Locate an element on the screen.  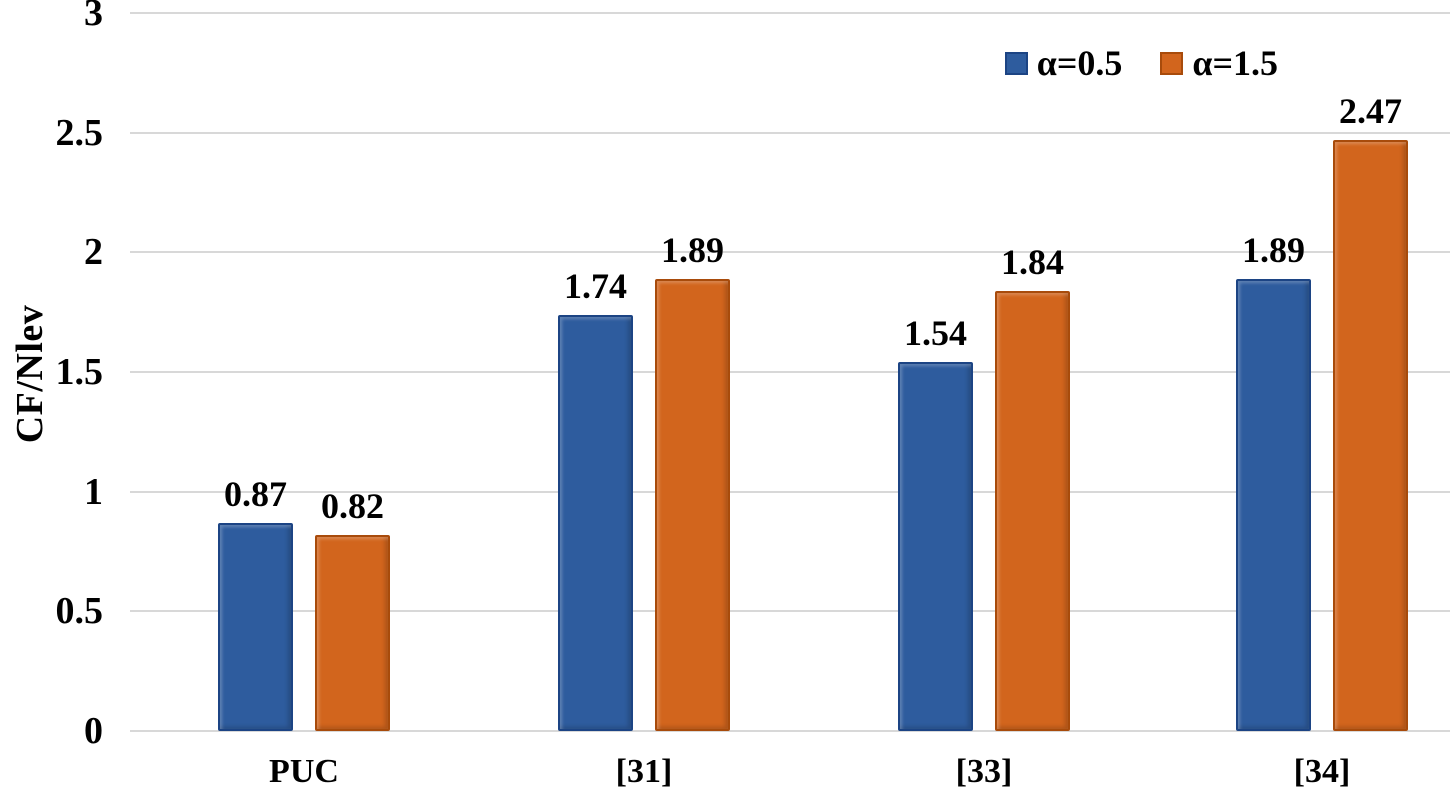
x-tick-label: PUC is located at coordinates (304, 771).